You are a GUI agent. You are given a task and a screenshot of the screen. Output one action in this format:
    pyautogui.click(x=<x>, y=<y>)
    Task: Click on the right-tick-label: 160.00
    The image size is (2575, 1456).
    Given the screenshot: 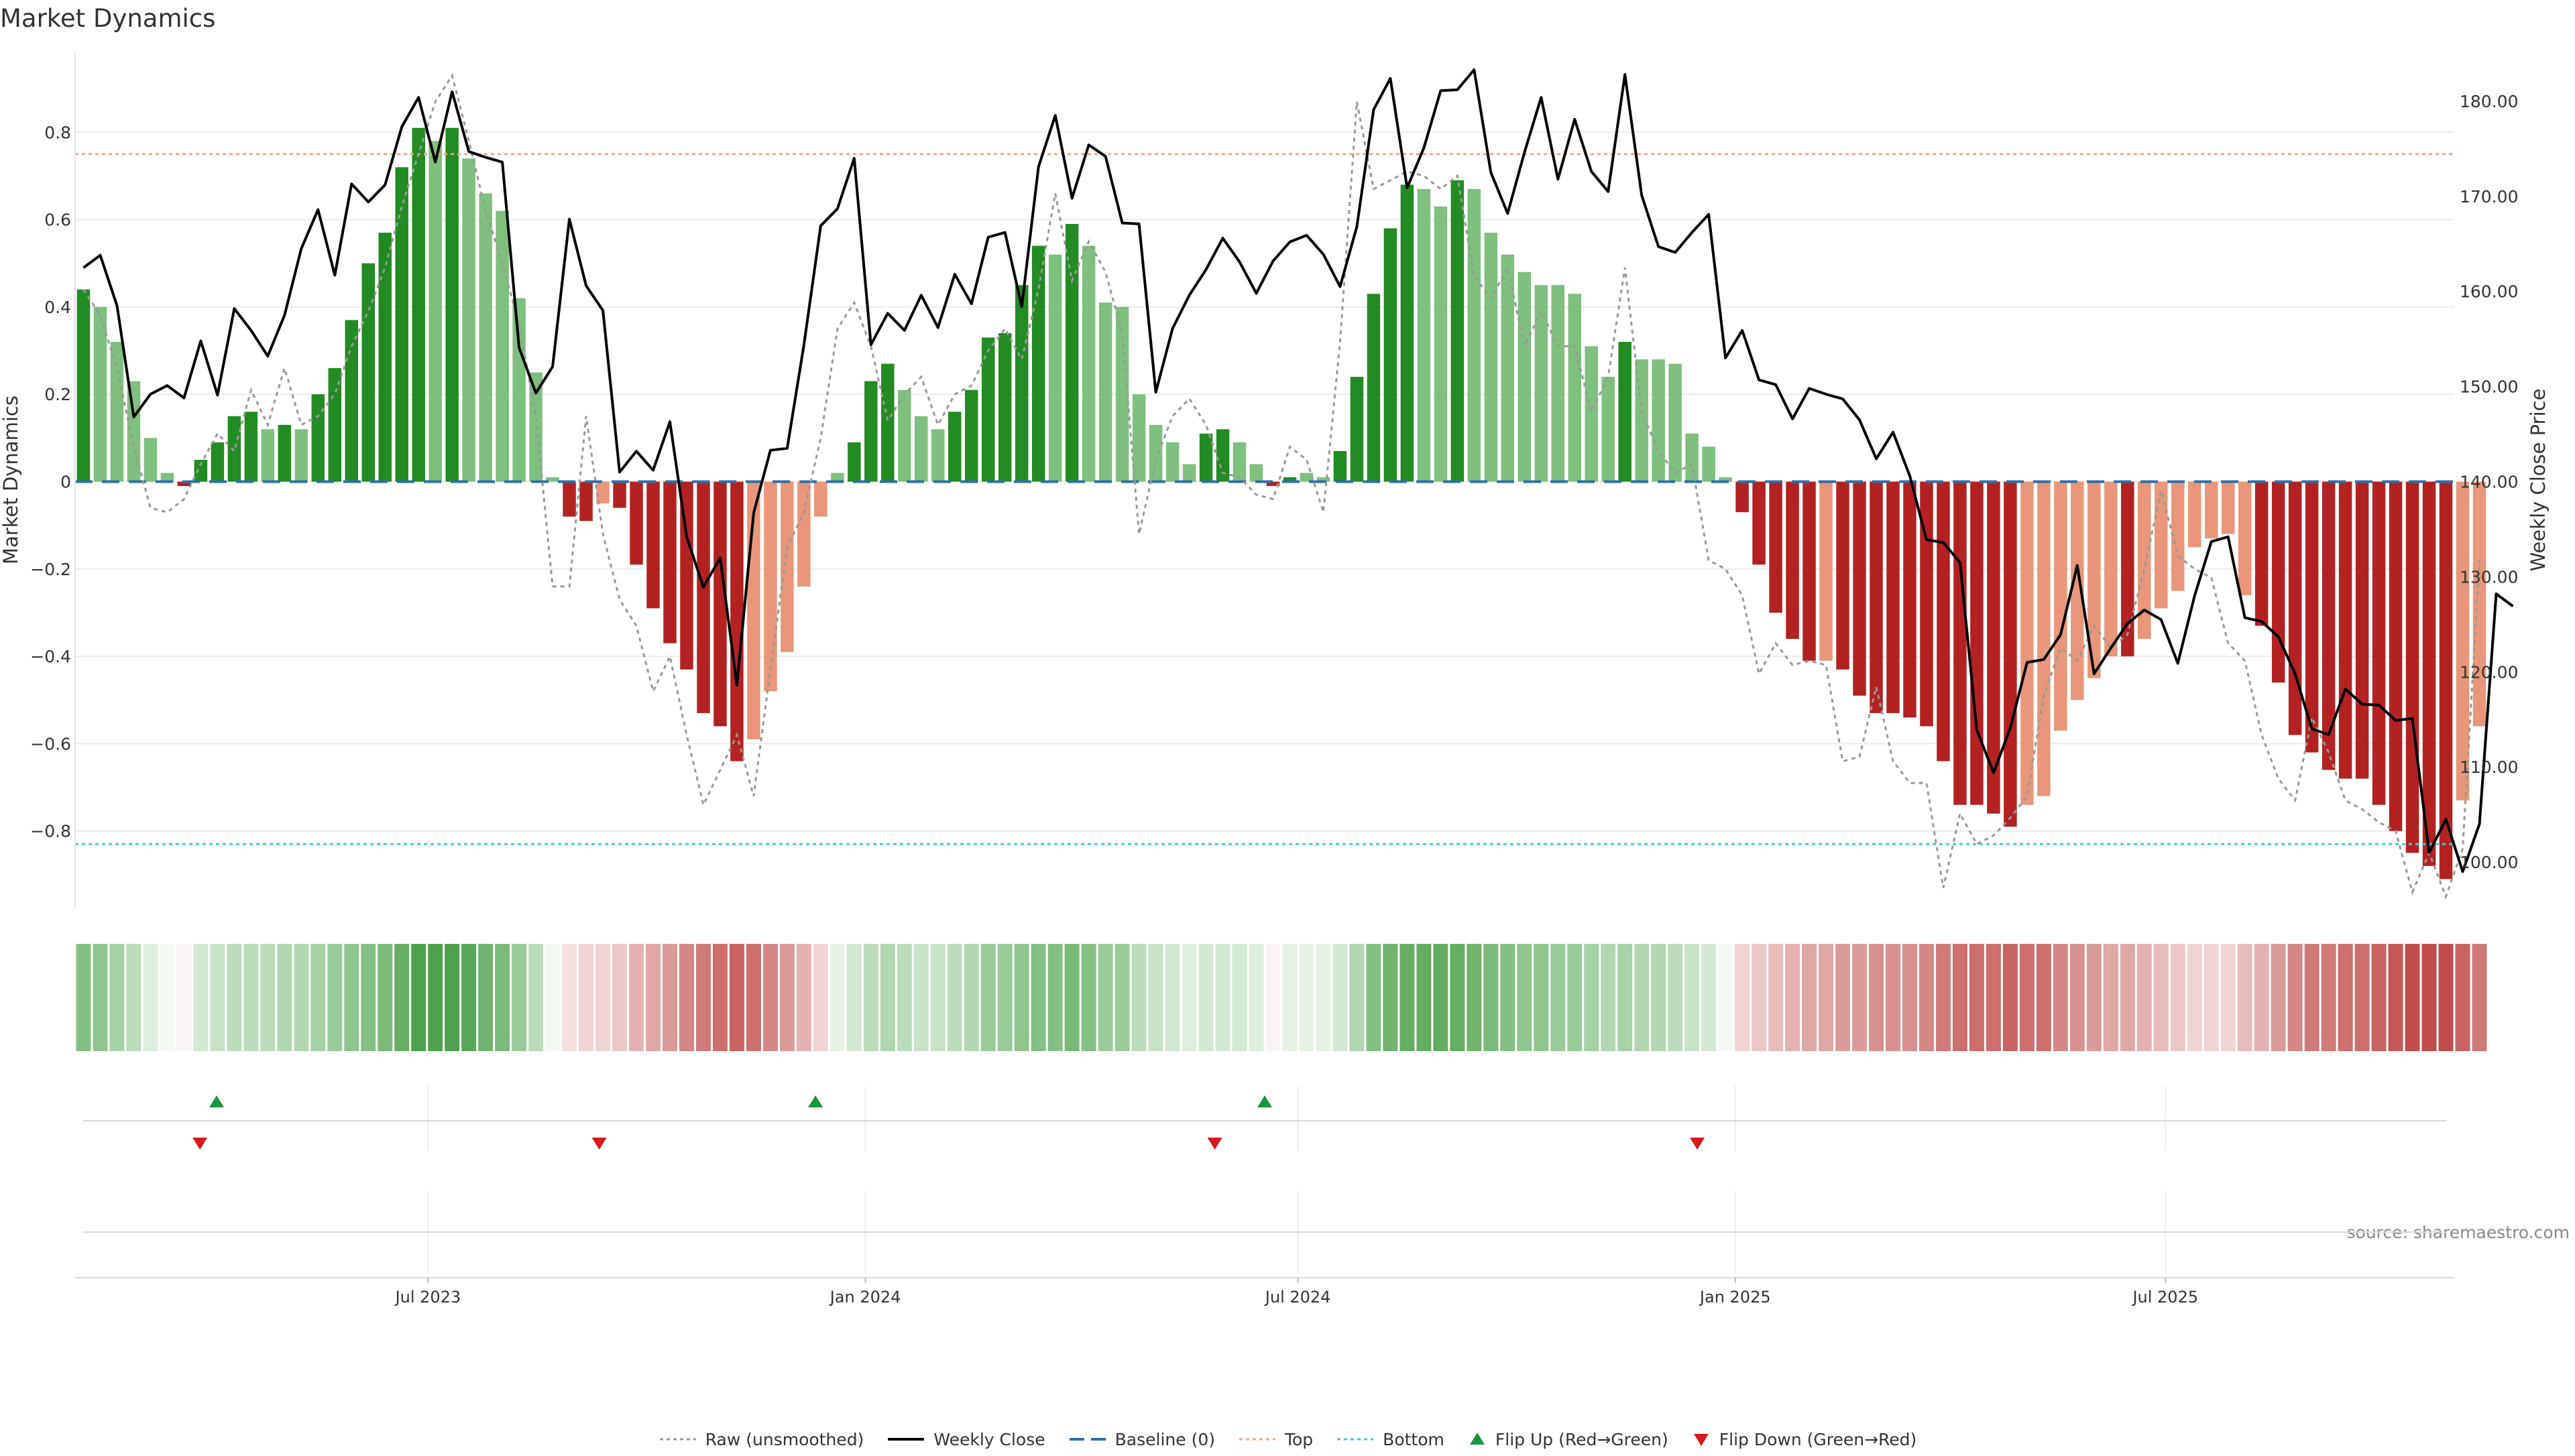 What is the action you would take?
    pyautogui.click(x=2489, y=292)
    